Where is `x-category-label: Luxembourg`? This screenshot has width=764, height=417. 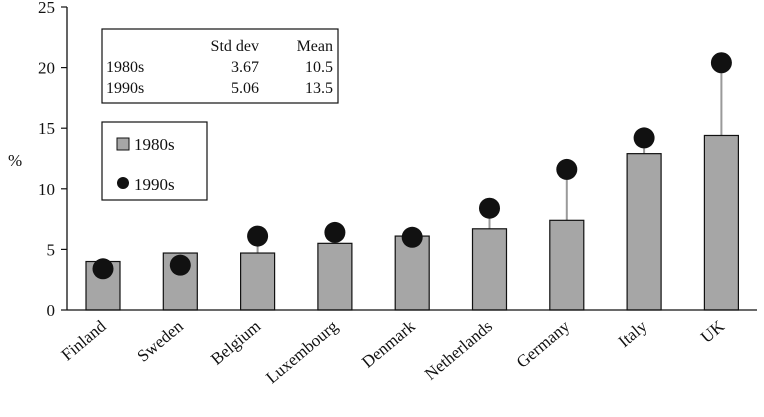 x-category-label: Luxembourg is located at coordinates (302, 351).